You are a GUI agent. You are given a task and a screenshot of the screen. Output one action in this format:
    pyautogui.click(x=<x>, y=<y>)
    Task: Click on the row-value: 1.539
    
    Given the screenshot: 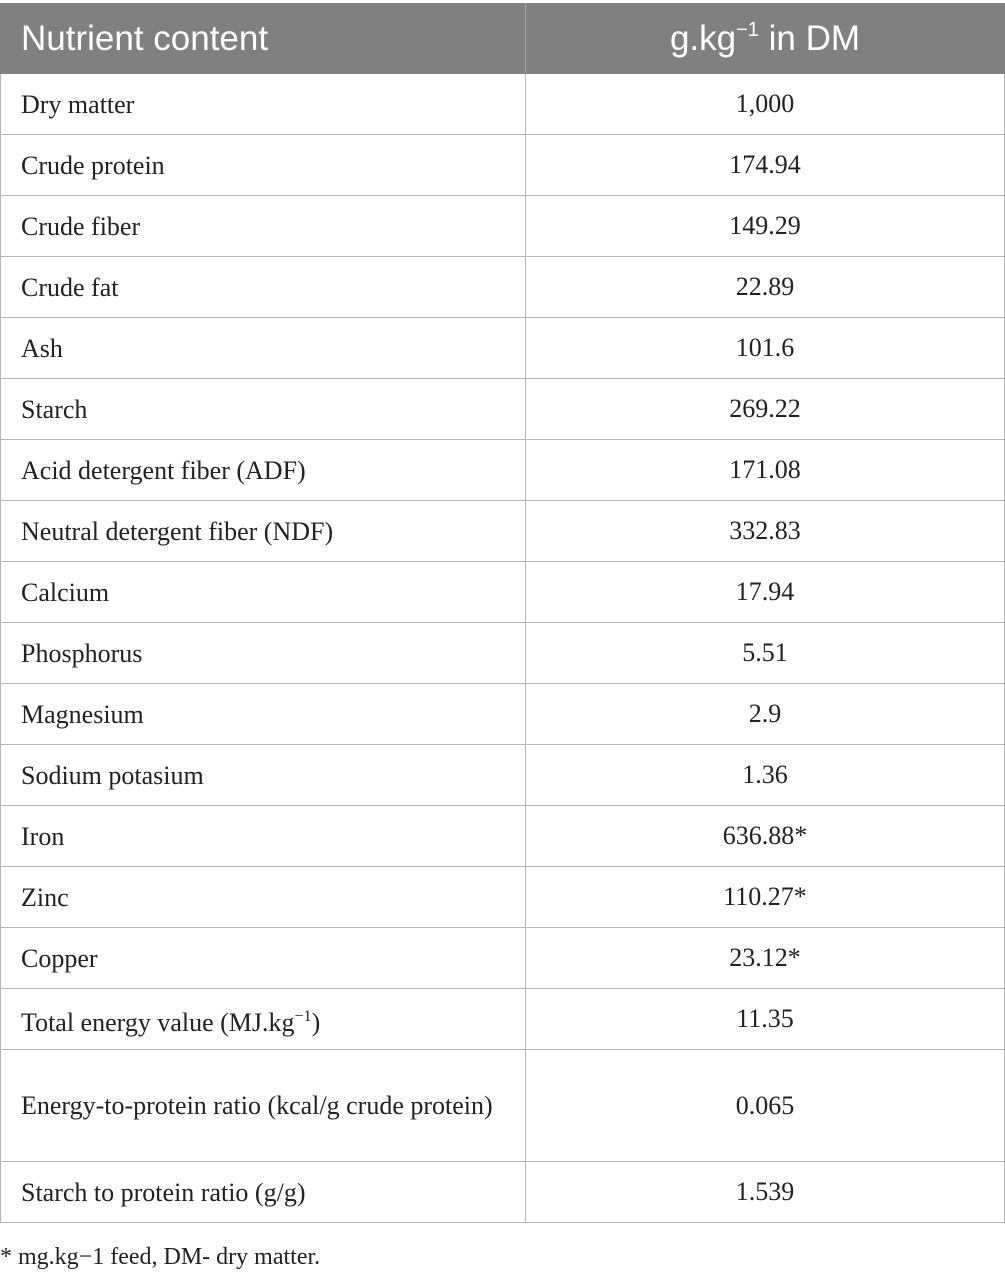 What is the action you would take?
    pyautogui.click(x=765, y=1192)
    